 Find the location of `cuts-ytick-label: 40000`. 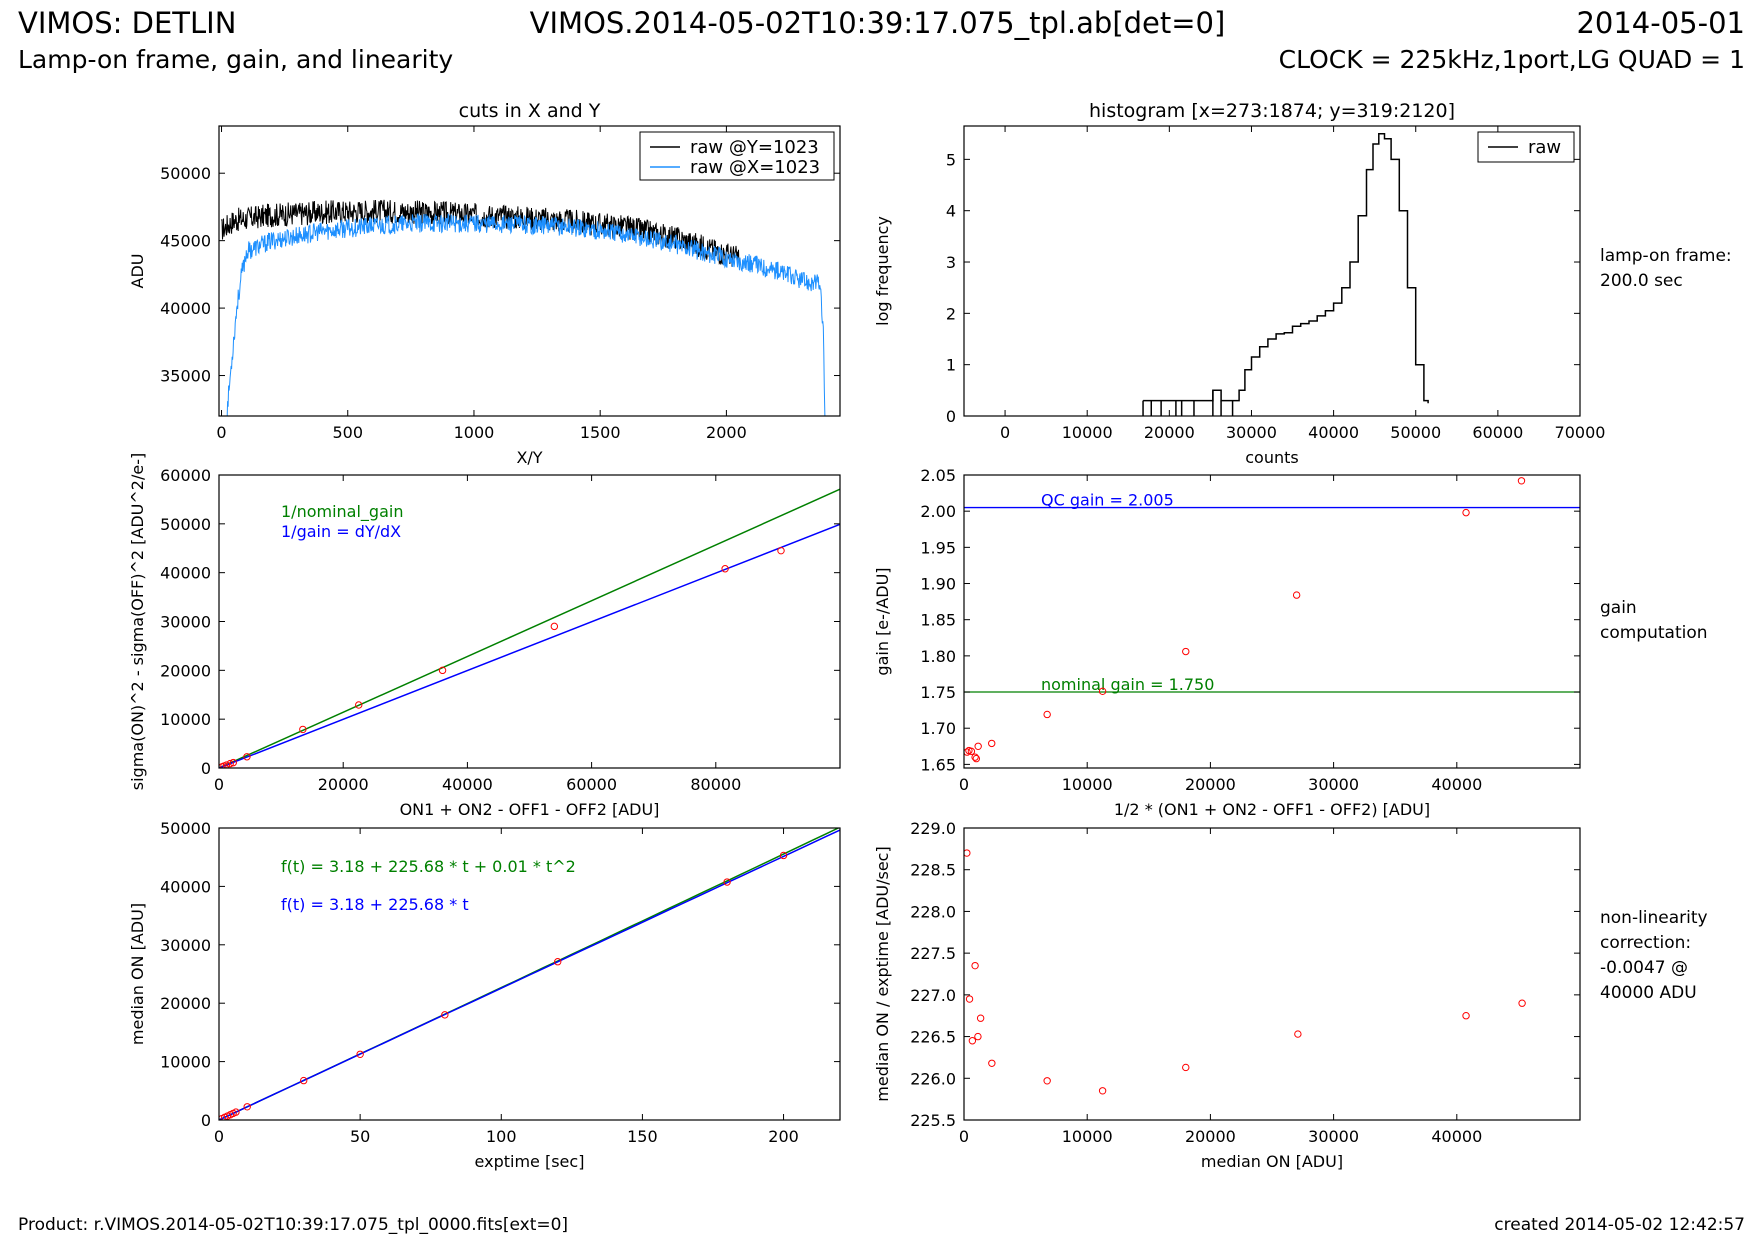

cuts-ytick-label: 40000 is located at coordinates (185, 308).